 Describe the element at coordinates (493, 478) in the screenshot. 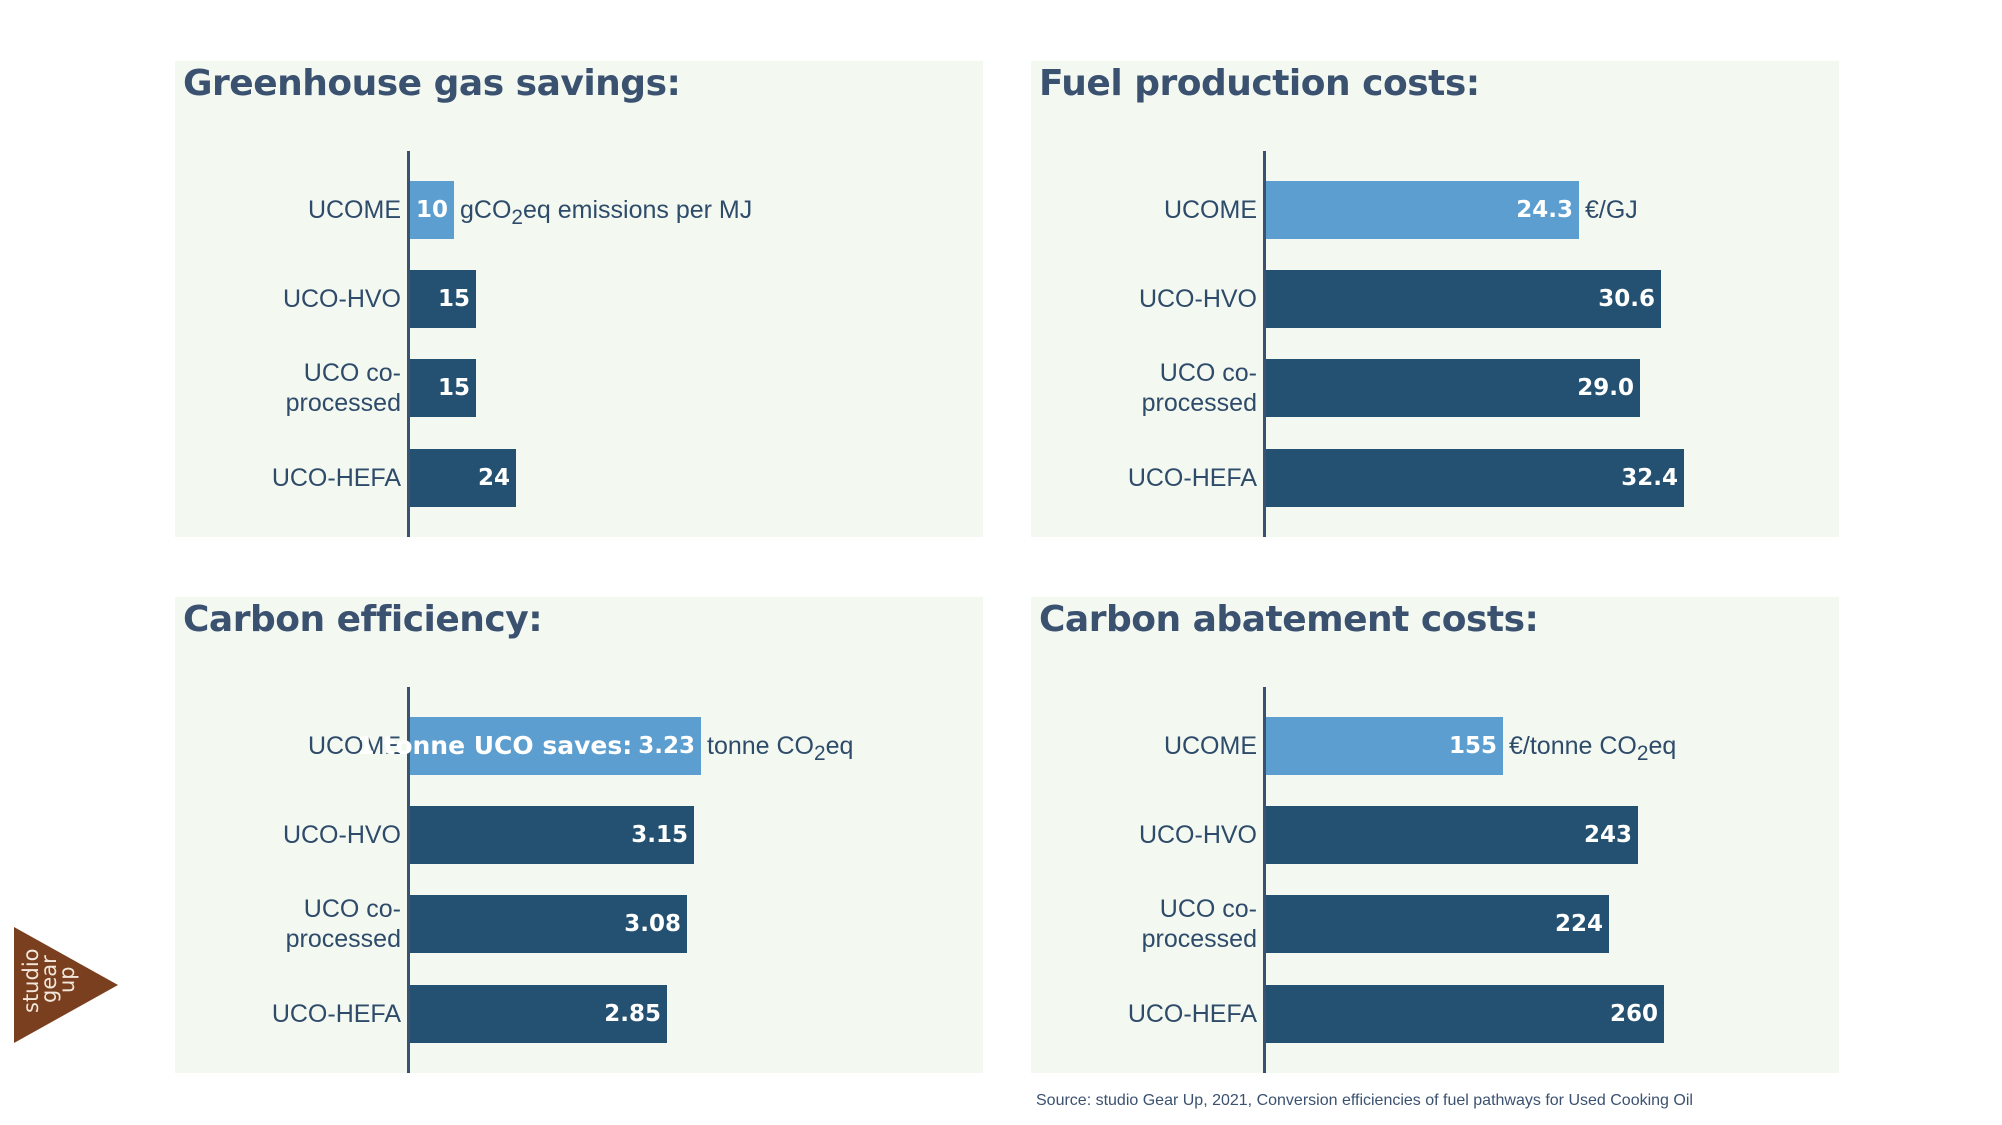

I see `bar-value-label: 24` at that location.